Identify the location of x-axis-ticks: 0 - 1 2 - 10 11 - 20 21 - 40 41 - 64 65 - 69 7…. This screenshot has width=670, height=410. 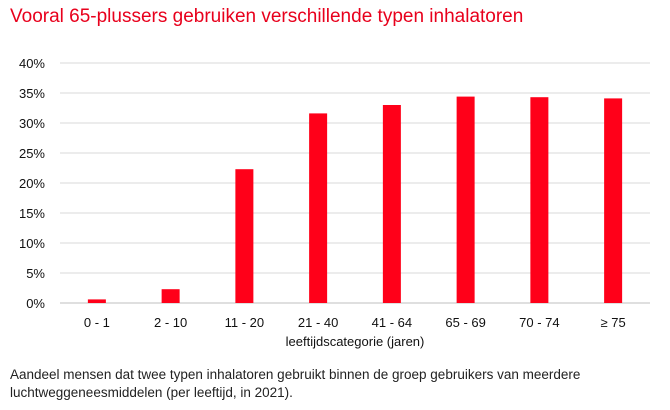
(355, 322).